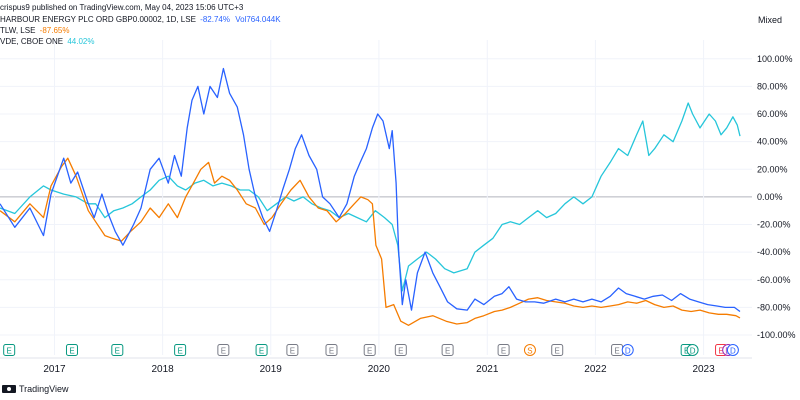 This screenshot has width=800, height=400. Describe the element at coordinates (215, 19) in the screenshot. I see `legend-change: -82.74%` at that location.